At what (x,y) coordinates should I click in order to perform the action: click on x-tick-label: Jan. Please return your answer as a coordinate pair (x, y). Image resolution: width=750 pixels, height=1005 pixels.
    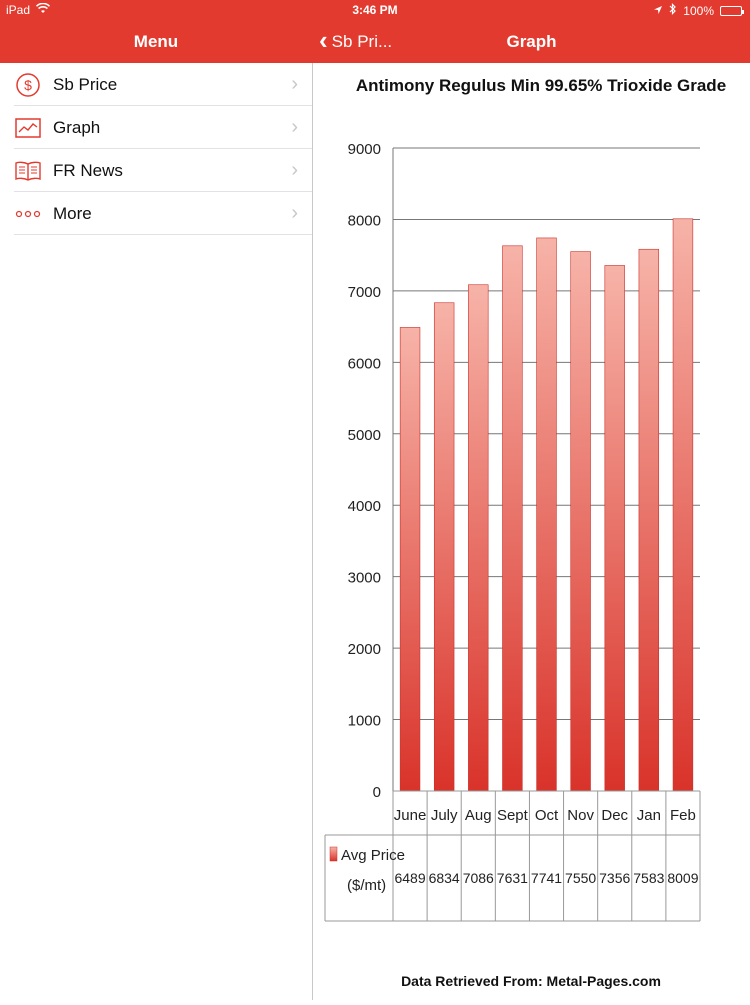
    Looking at the image, I should click on (649, 815).